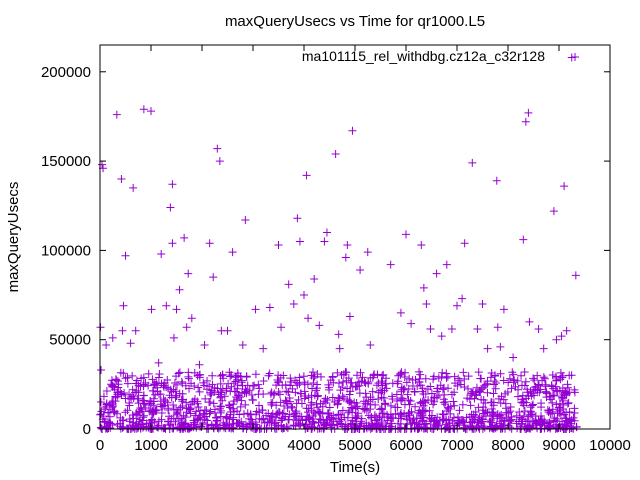  Describe the element at coordinates (150, 445) in the screenshot. I see `x-tick-label: 1000` at that location.